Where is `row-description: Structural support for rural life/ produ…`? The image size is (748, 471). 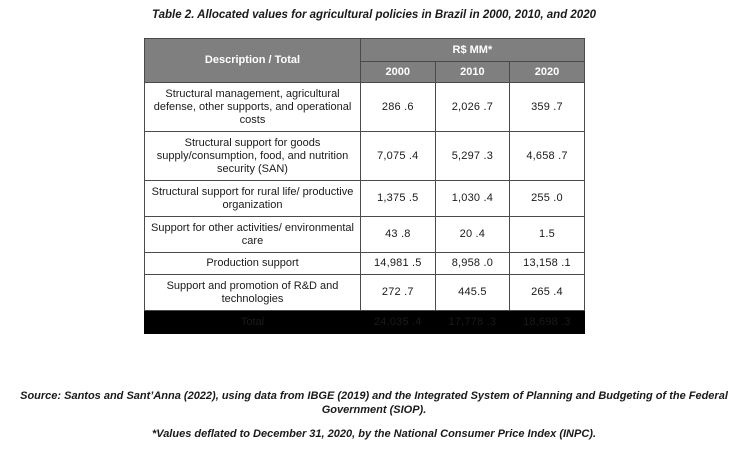
row-description: Structural support for rural life/ produ… is located at coordinates (252, 198).